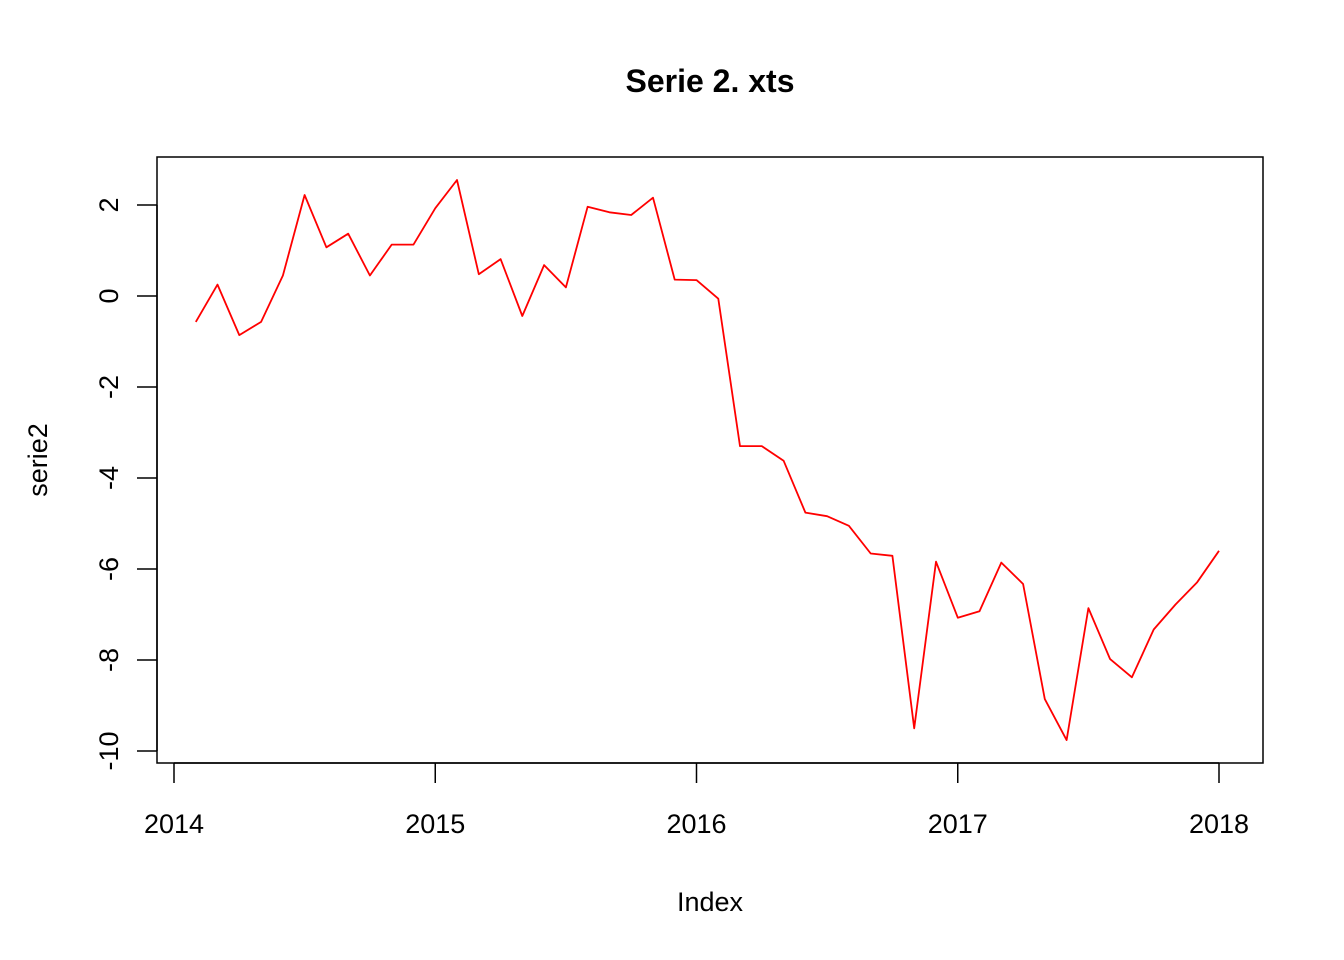 This screenshot has height=960, width=1344. Describe the element at coordinates (174, 824) in the screenshot. I see `x-tick-label: 2014` at that location.